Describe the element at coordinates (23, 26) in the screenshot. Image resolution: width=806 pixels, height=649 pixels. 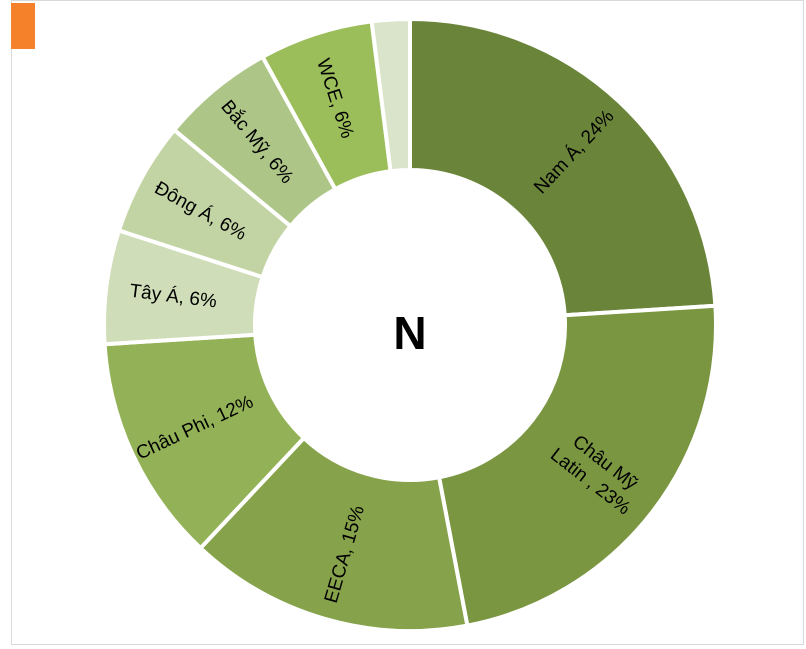
I see `corner-marker` at that location.